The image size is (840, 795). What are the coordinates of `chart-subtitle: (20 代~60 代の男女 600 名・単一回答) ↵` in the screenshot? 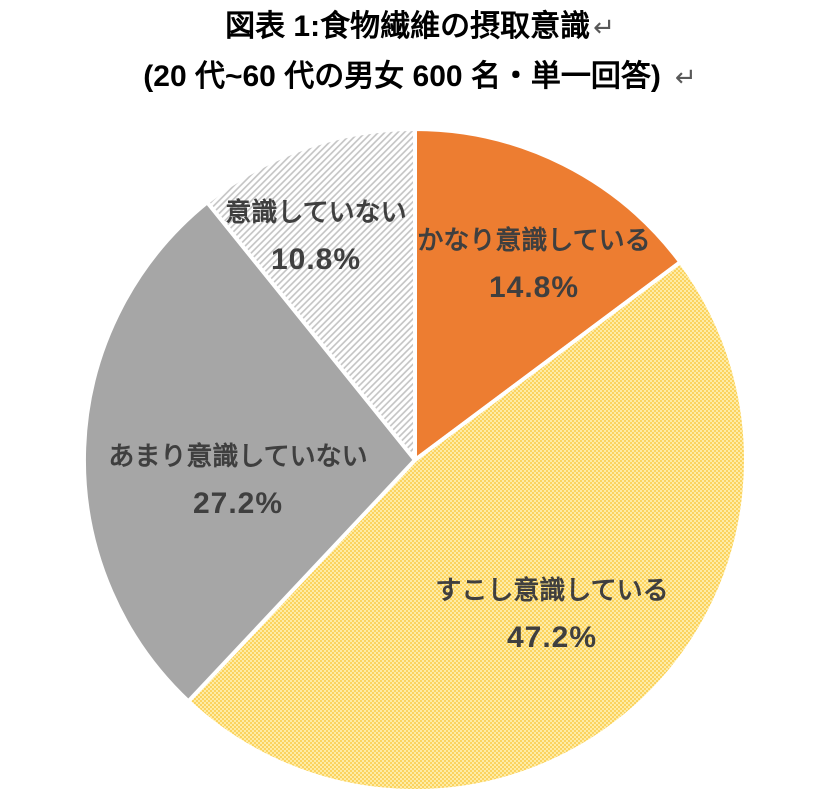 It's located at (420, 77).